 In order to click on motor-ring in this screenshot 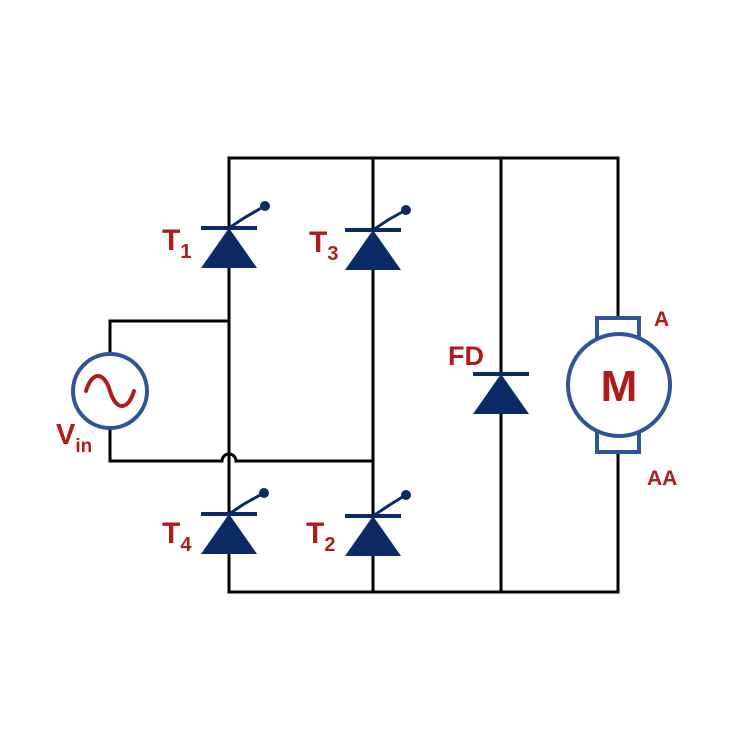, I will do `click(619, 385)`.